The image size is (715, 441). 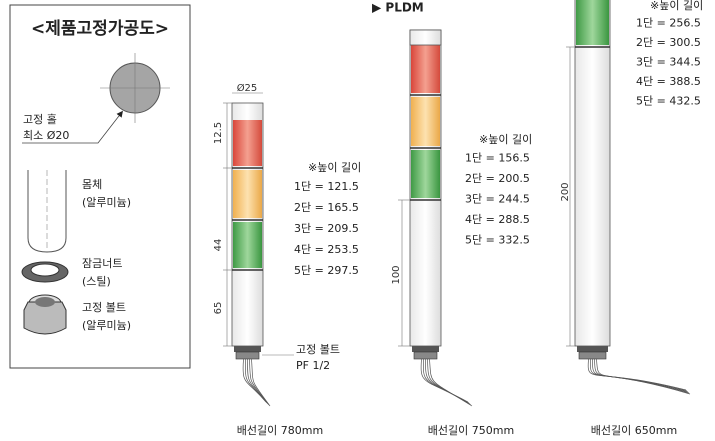 I want to click on cap, so click(x=425, y=37).